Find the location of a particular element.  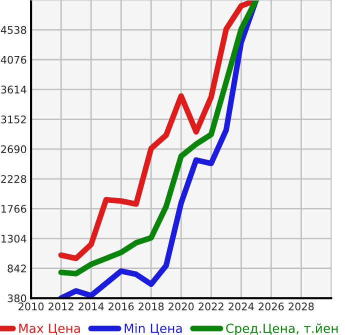

y-tick-label: 842 is located at coordinates (17, 268).